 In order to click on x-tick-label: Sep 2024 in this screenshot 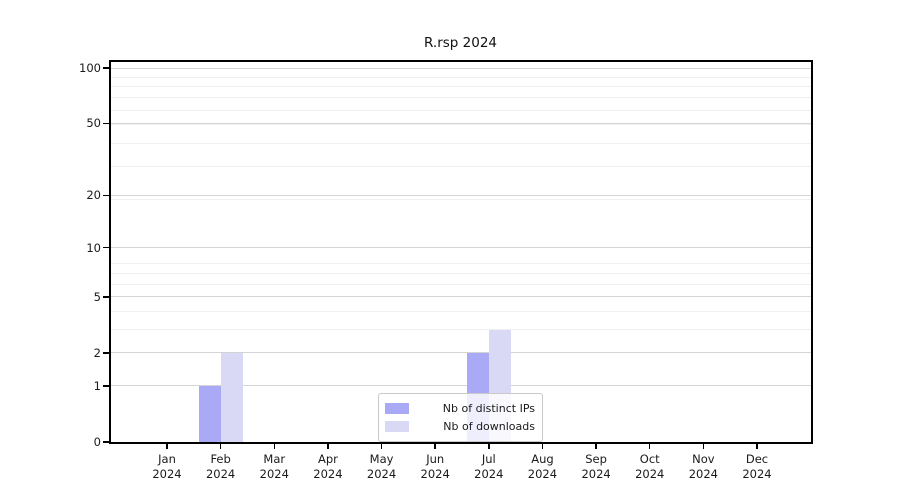, I will do `click(596, 467)`.